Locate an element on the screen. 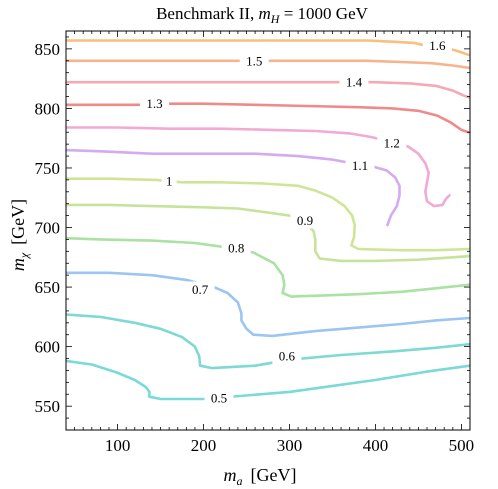 The height and width of the screenshot is (489, 498). x-axis-unit: [GeV] is located at coordinates (274, 475).